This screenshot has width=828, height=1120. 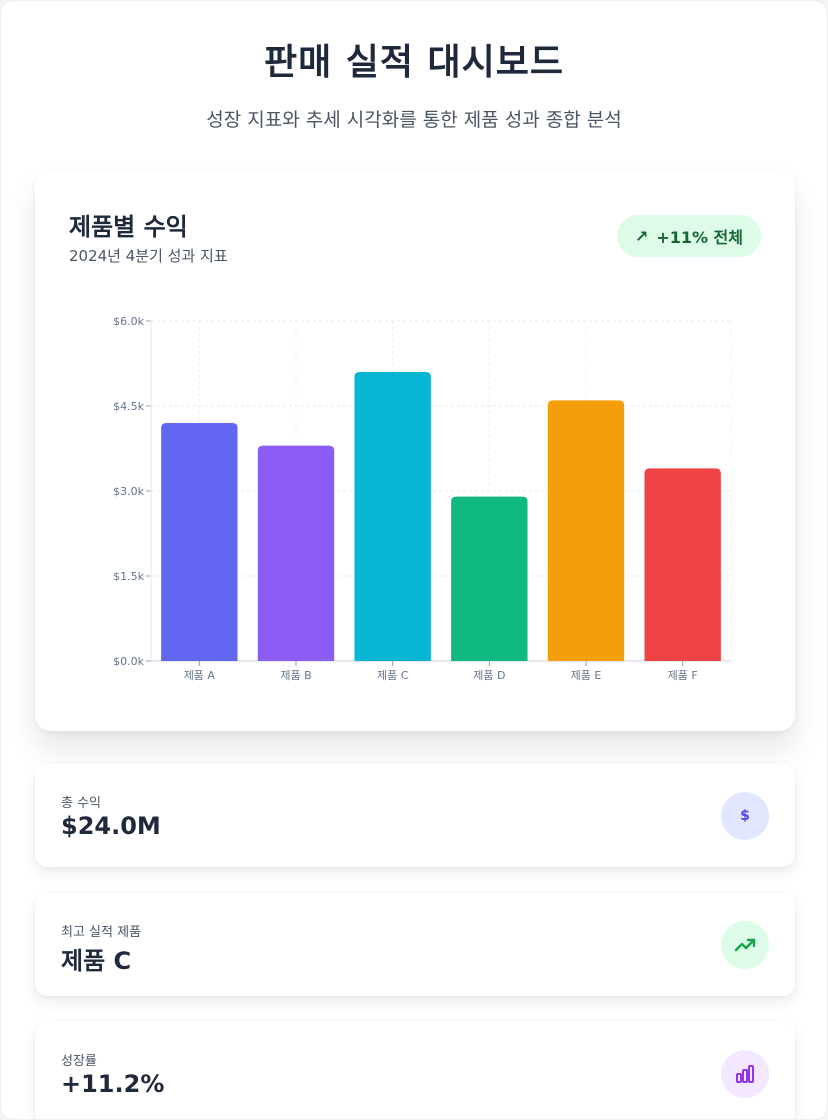 I want to click on dollar-glyph: $, so click(x=745, y=816).